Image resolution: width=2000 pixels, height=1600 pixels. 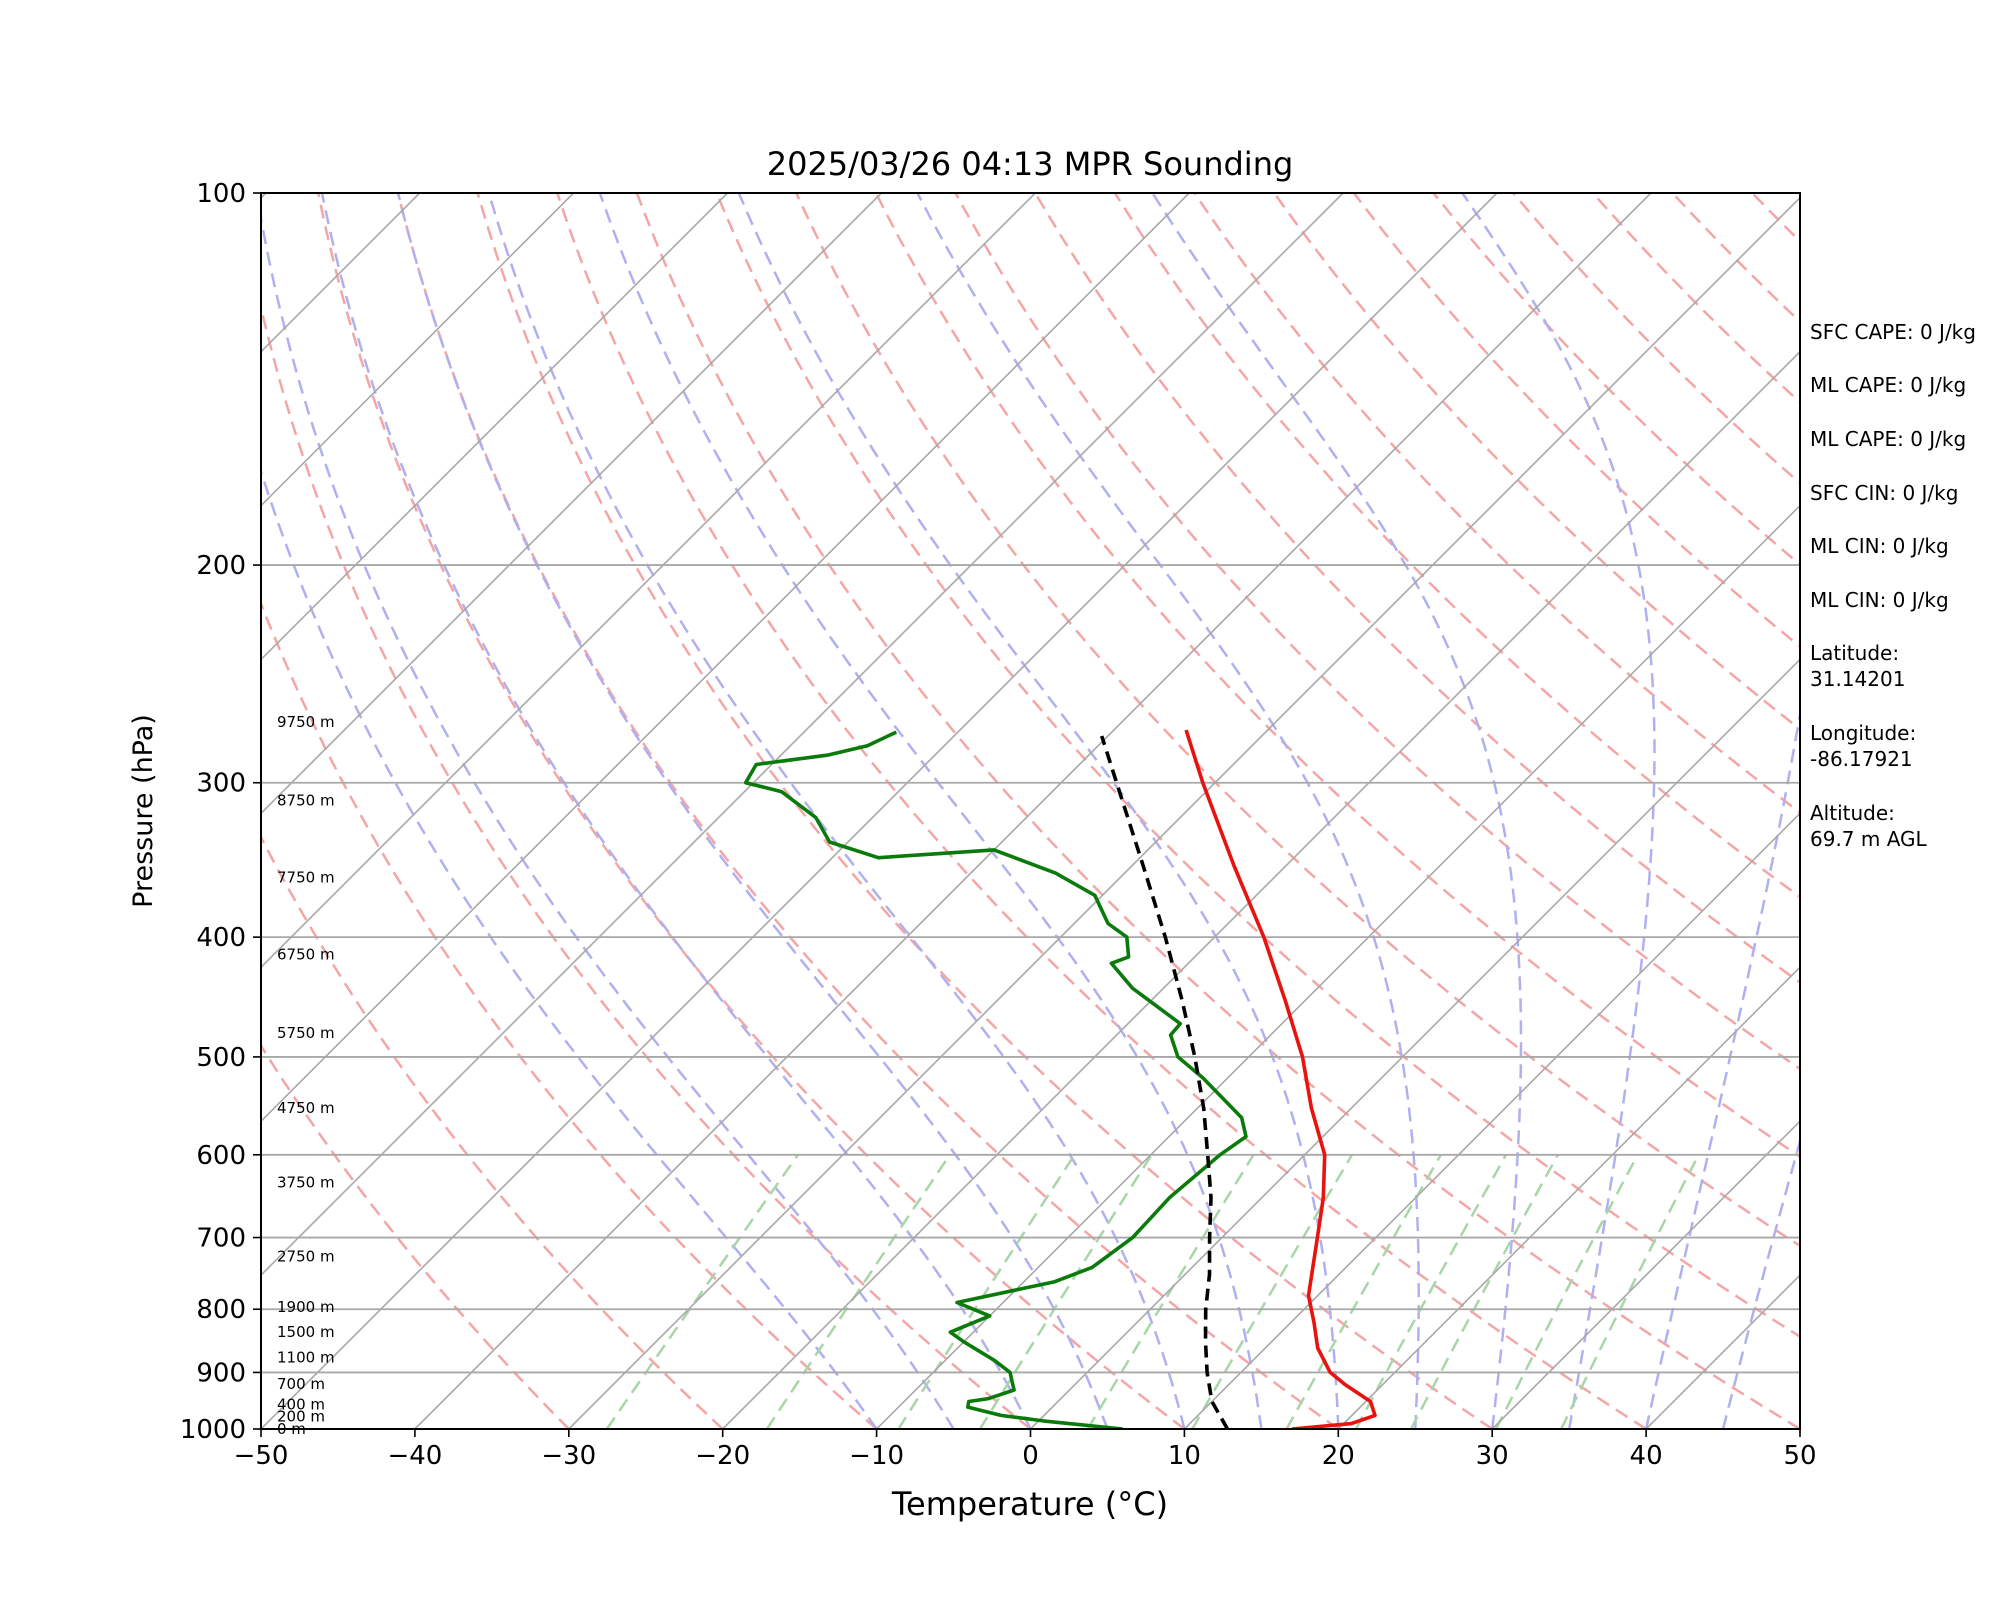 I want to click on ml-cape-text-2: ML CAPE: 0 J/kg, so click(x=1888, y=439).